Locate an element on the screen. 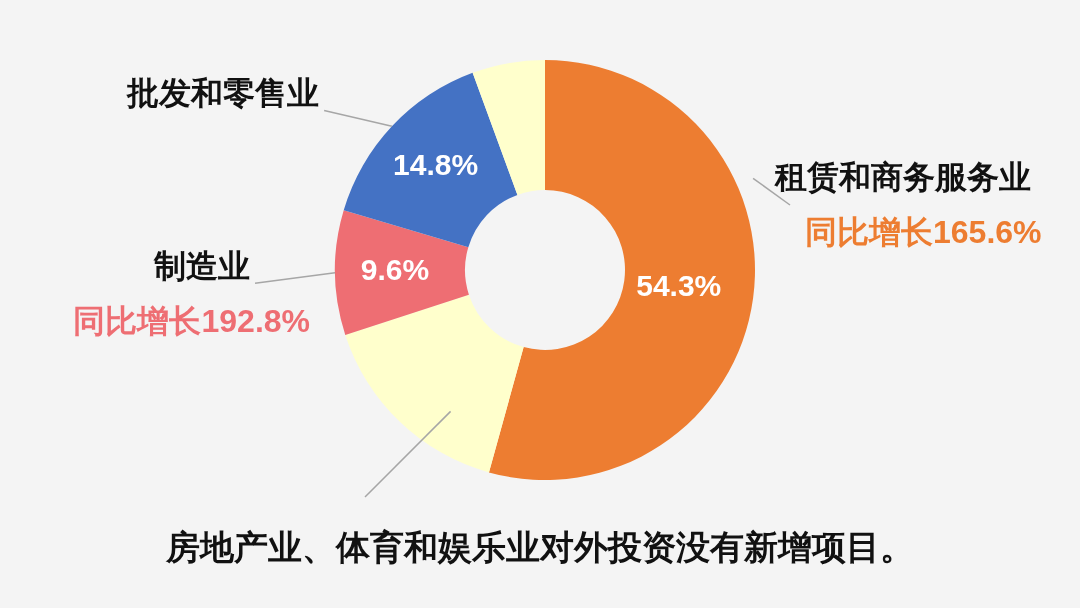 Image resolution: width=1080 pixels, height=608 pixels. slice-label: 制造业 is located at coordinates (202, 265).